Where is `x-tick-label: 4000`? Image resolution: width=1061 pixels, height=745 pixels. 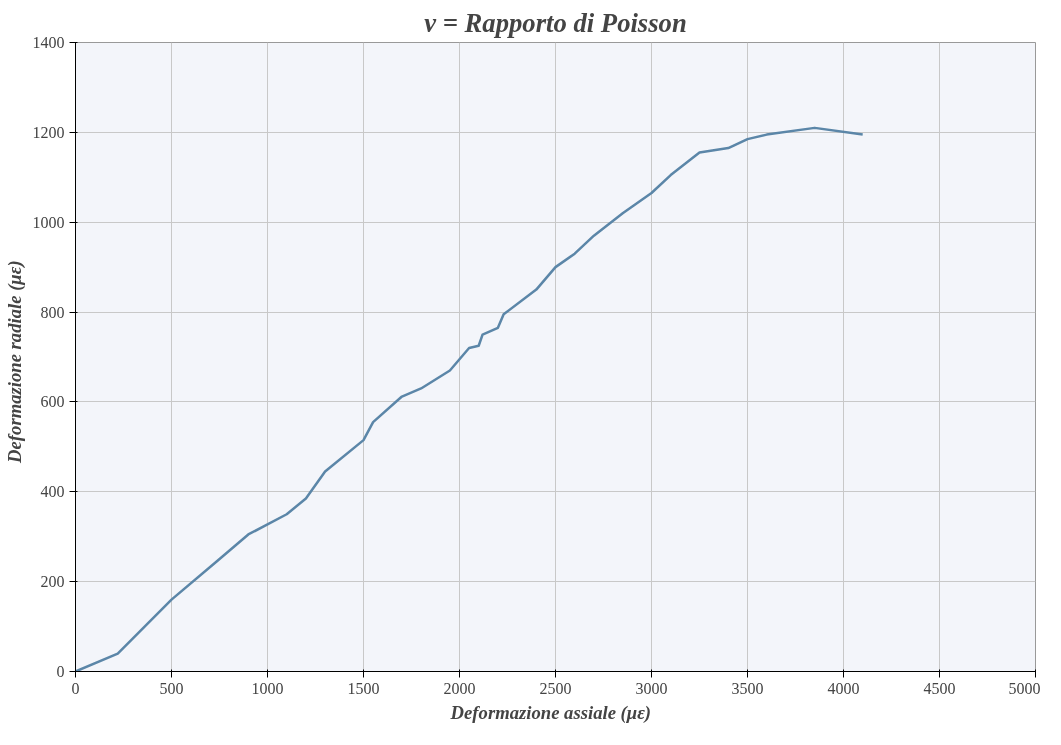
x-tick-label: 4000 is located at coordinates (843, 688).